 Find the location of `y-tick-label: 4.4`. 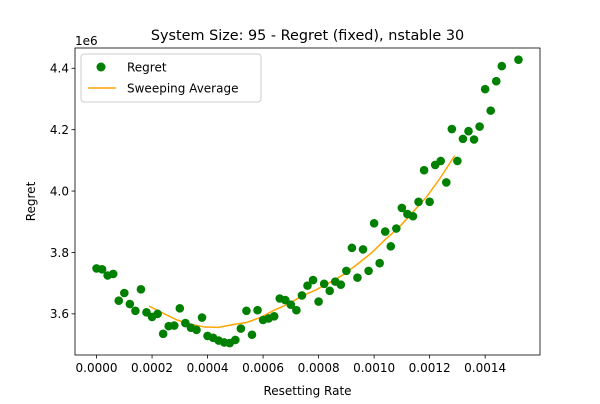

y-tick-label: 4.4 is located at coordinates (59, 69).